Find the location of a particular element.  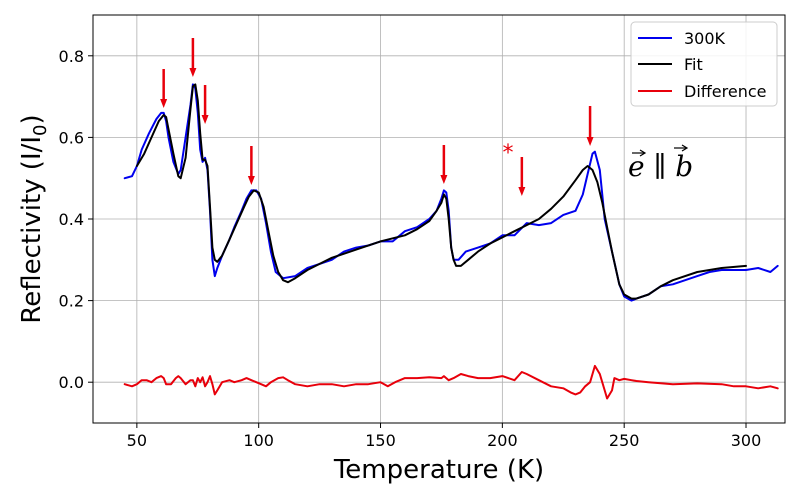

legend-box is located at coordinates (704, 64).